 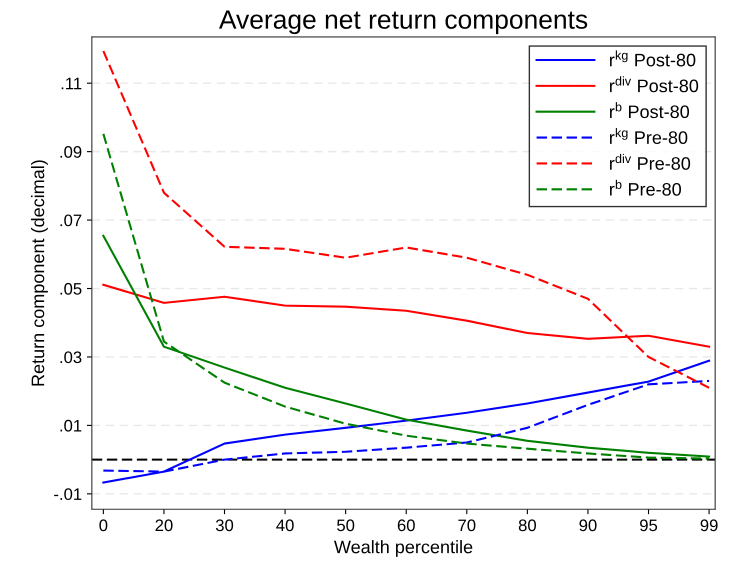 I want to click on x-tick-label: 80, so click(x=527, y=525).